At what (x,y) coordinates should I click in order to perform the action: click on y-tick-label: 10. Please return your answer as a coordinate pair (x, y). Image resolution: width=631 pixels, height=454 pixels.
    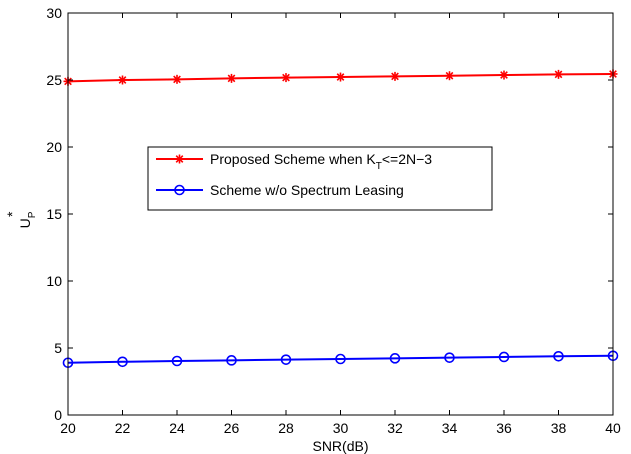
    Looking at the image, I should click on (54, 281).